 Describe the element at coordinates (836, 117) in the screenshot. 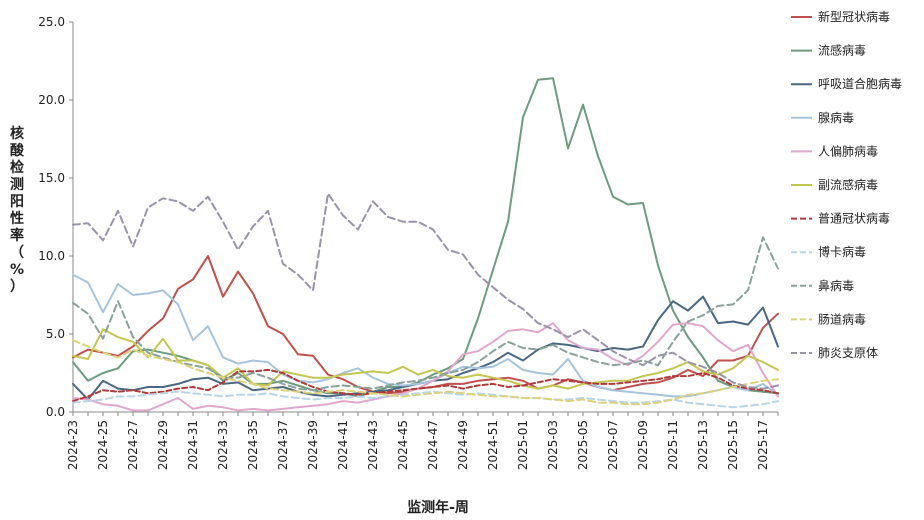

I see `legend-label-3: 腺病毒` at that location.